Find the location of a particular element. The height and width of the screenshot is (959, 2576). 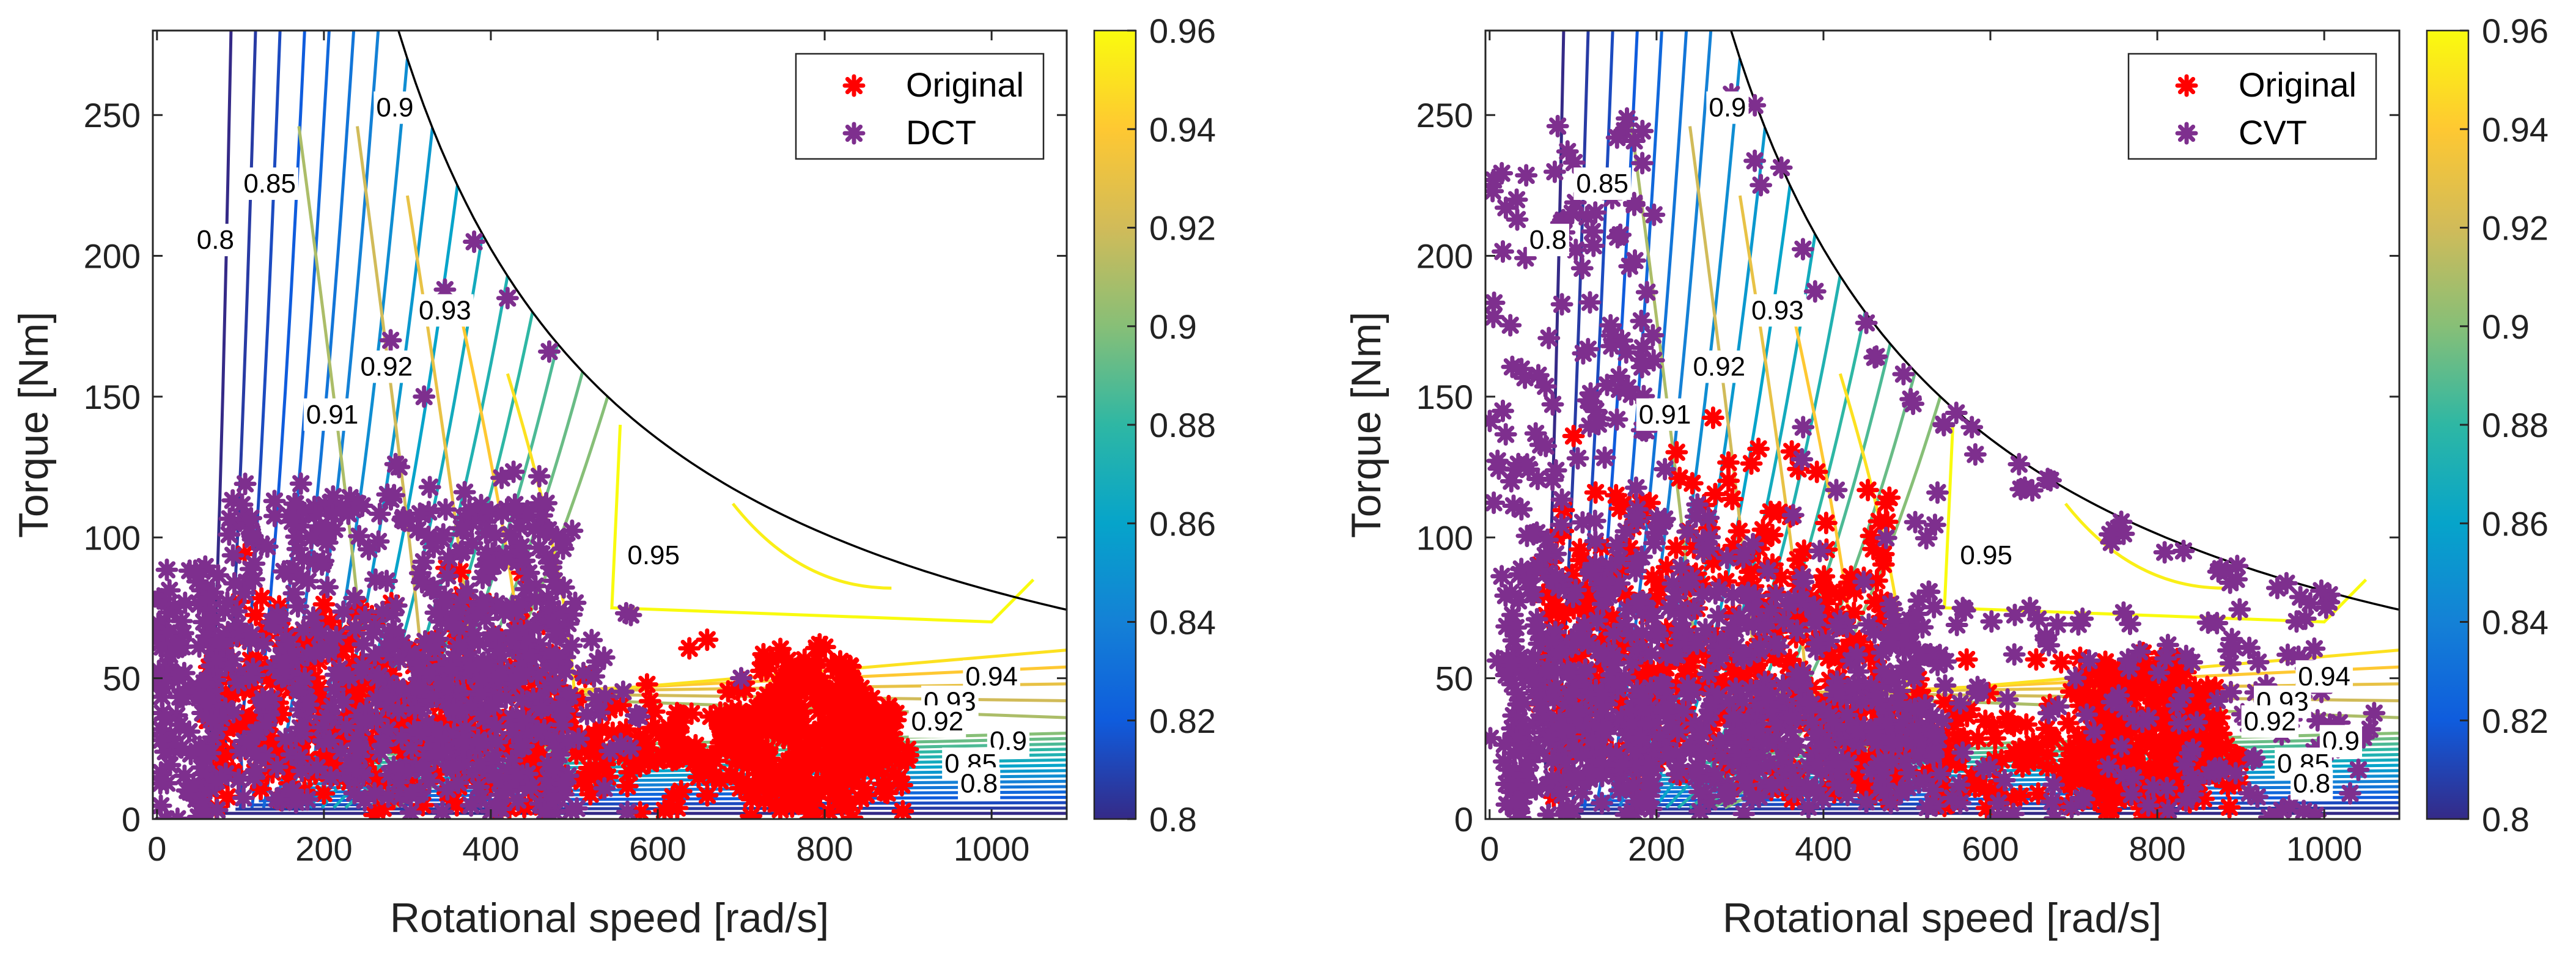

colorbar: 0.8 0.82 0.84 0.86 0.88 0.9 0.92 0.94 0.96 is located at coordinates (2487, 425).